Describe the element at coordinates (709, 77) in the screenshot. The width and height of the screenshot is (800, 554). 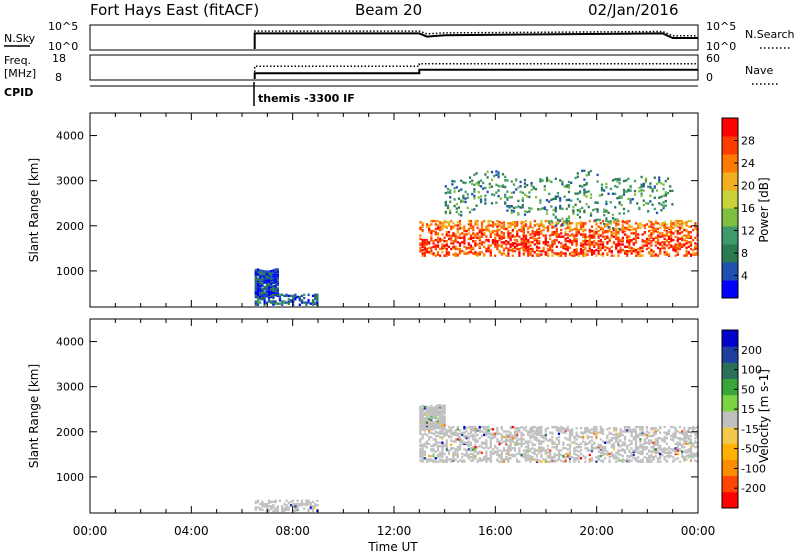
I see `nave-tick-bottom: 0` at that location.